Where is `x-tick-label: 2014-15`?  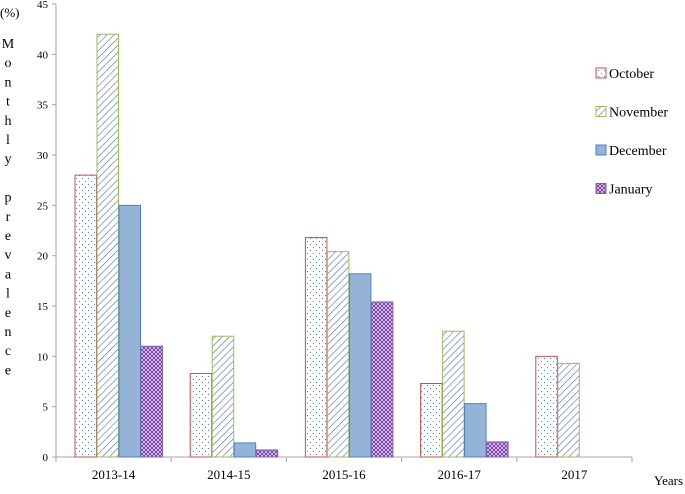
x-tick-label: 2014-15 is located at coordinates (228, 474).